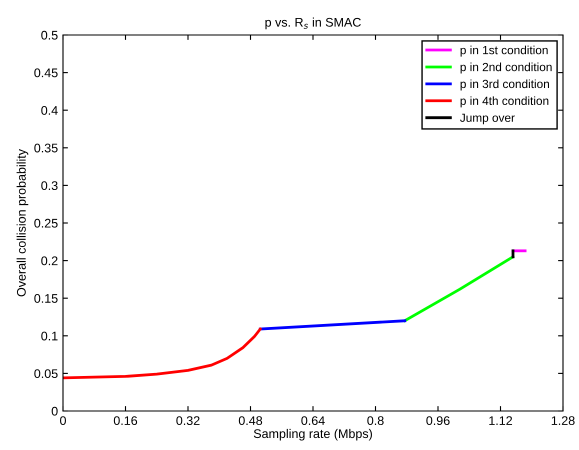  Describe the element at coordinates (46, 148) in the screenshot. I see `y-tick-label: 0.35` at that location.